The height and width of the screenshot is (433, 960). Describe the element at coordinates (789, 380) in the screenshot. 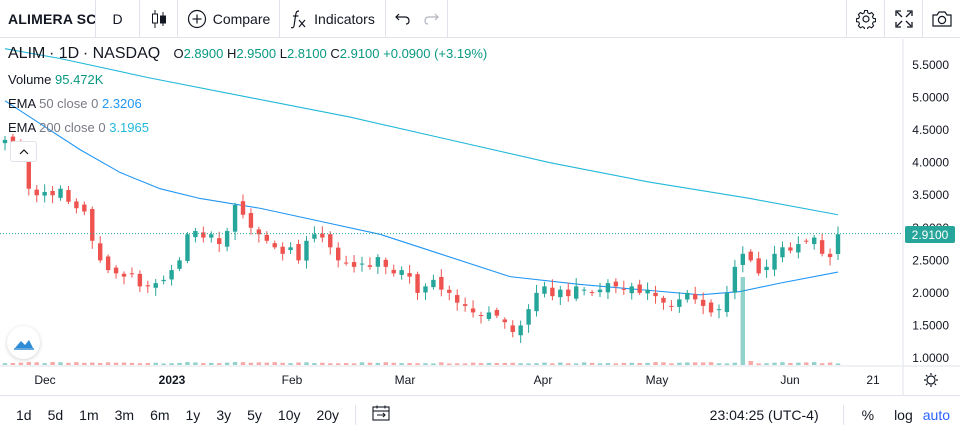

I see `time-tick-label: Jun` at that location.